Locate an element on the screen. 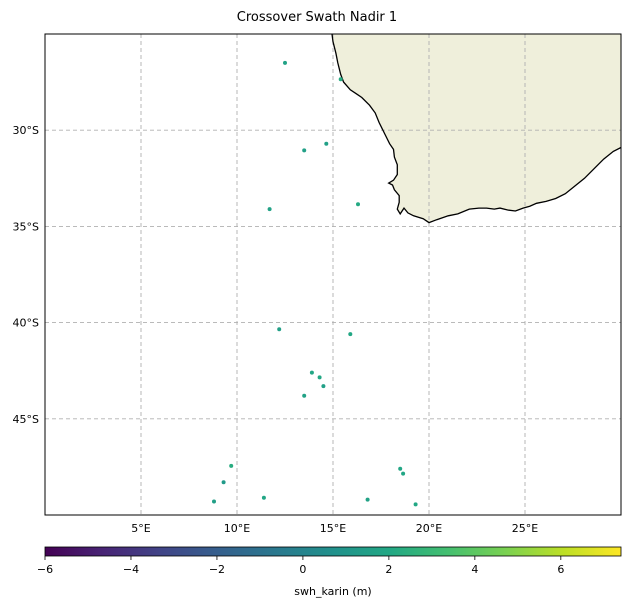 Image resolution: width=630 pixels, height=607 pixels. longitude-tick-labels: 5°E 10°E 15°E 20°E 25°E is located at coordinates (334, 528).